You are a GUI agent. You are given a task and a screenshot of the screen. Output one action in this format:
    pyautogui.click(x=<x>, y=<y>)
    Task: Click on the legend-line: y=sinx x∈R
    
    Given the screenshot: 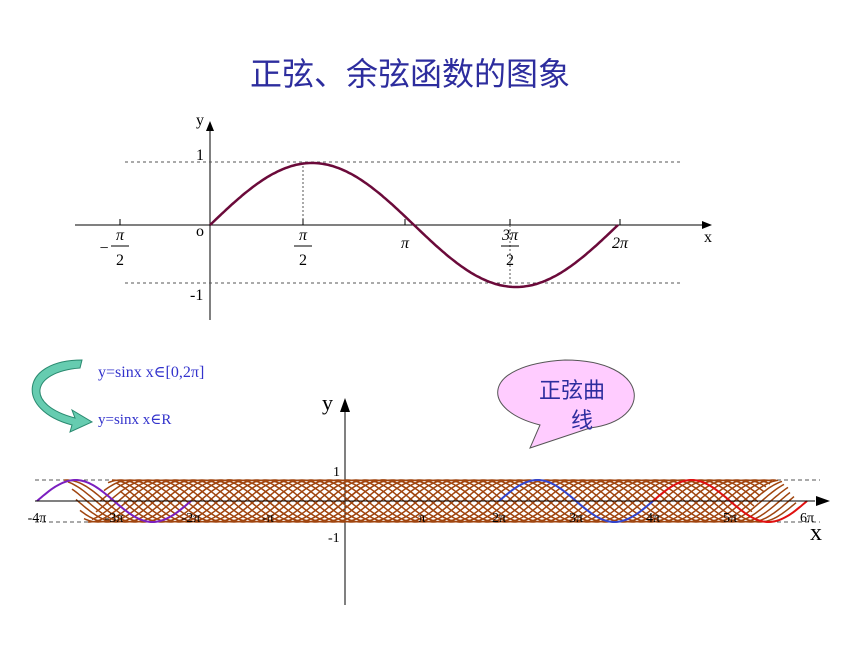 What is the action you would take?
    pyautogui.click(x=134, y=420)
    